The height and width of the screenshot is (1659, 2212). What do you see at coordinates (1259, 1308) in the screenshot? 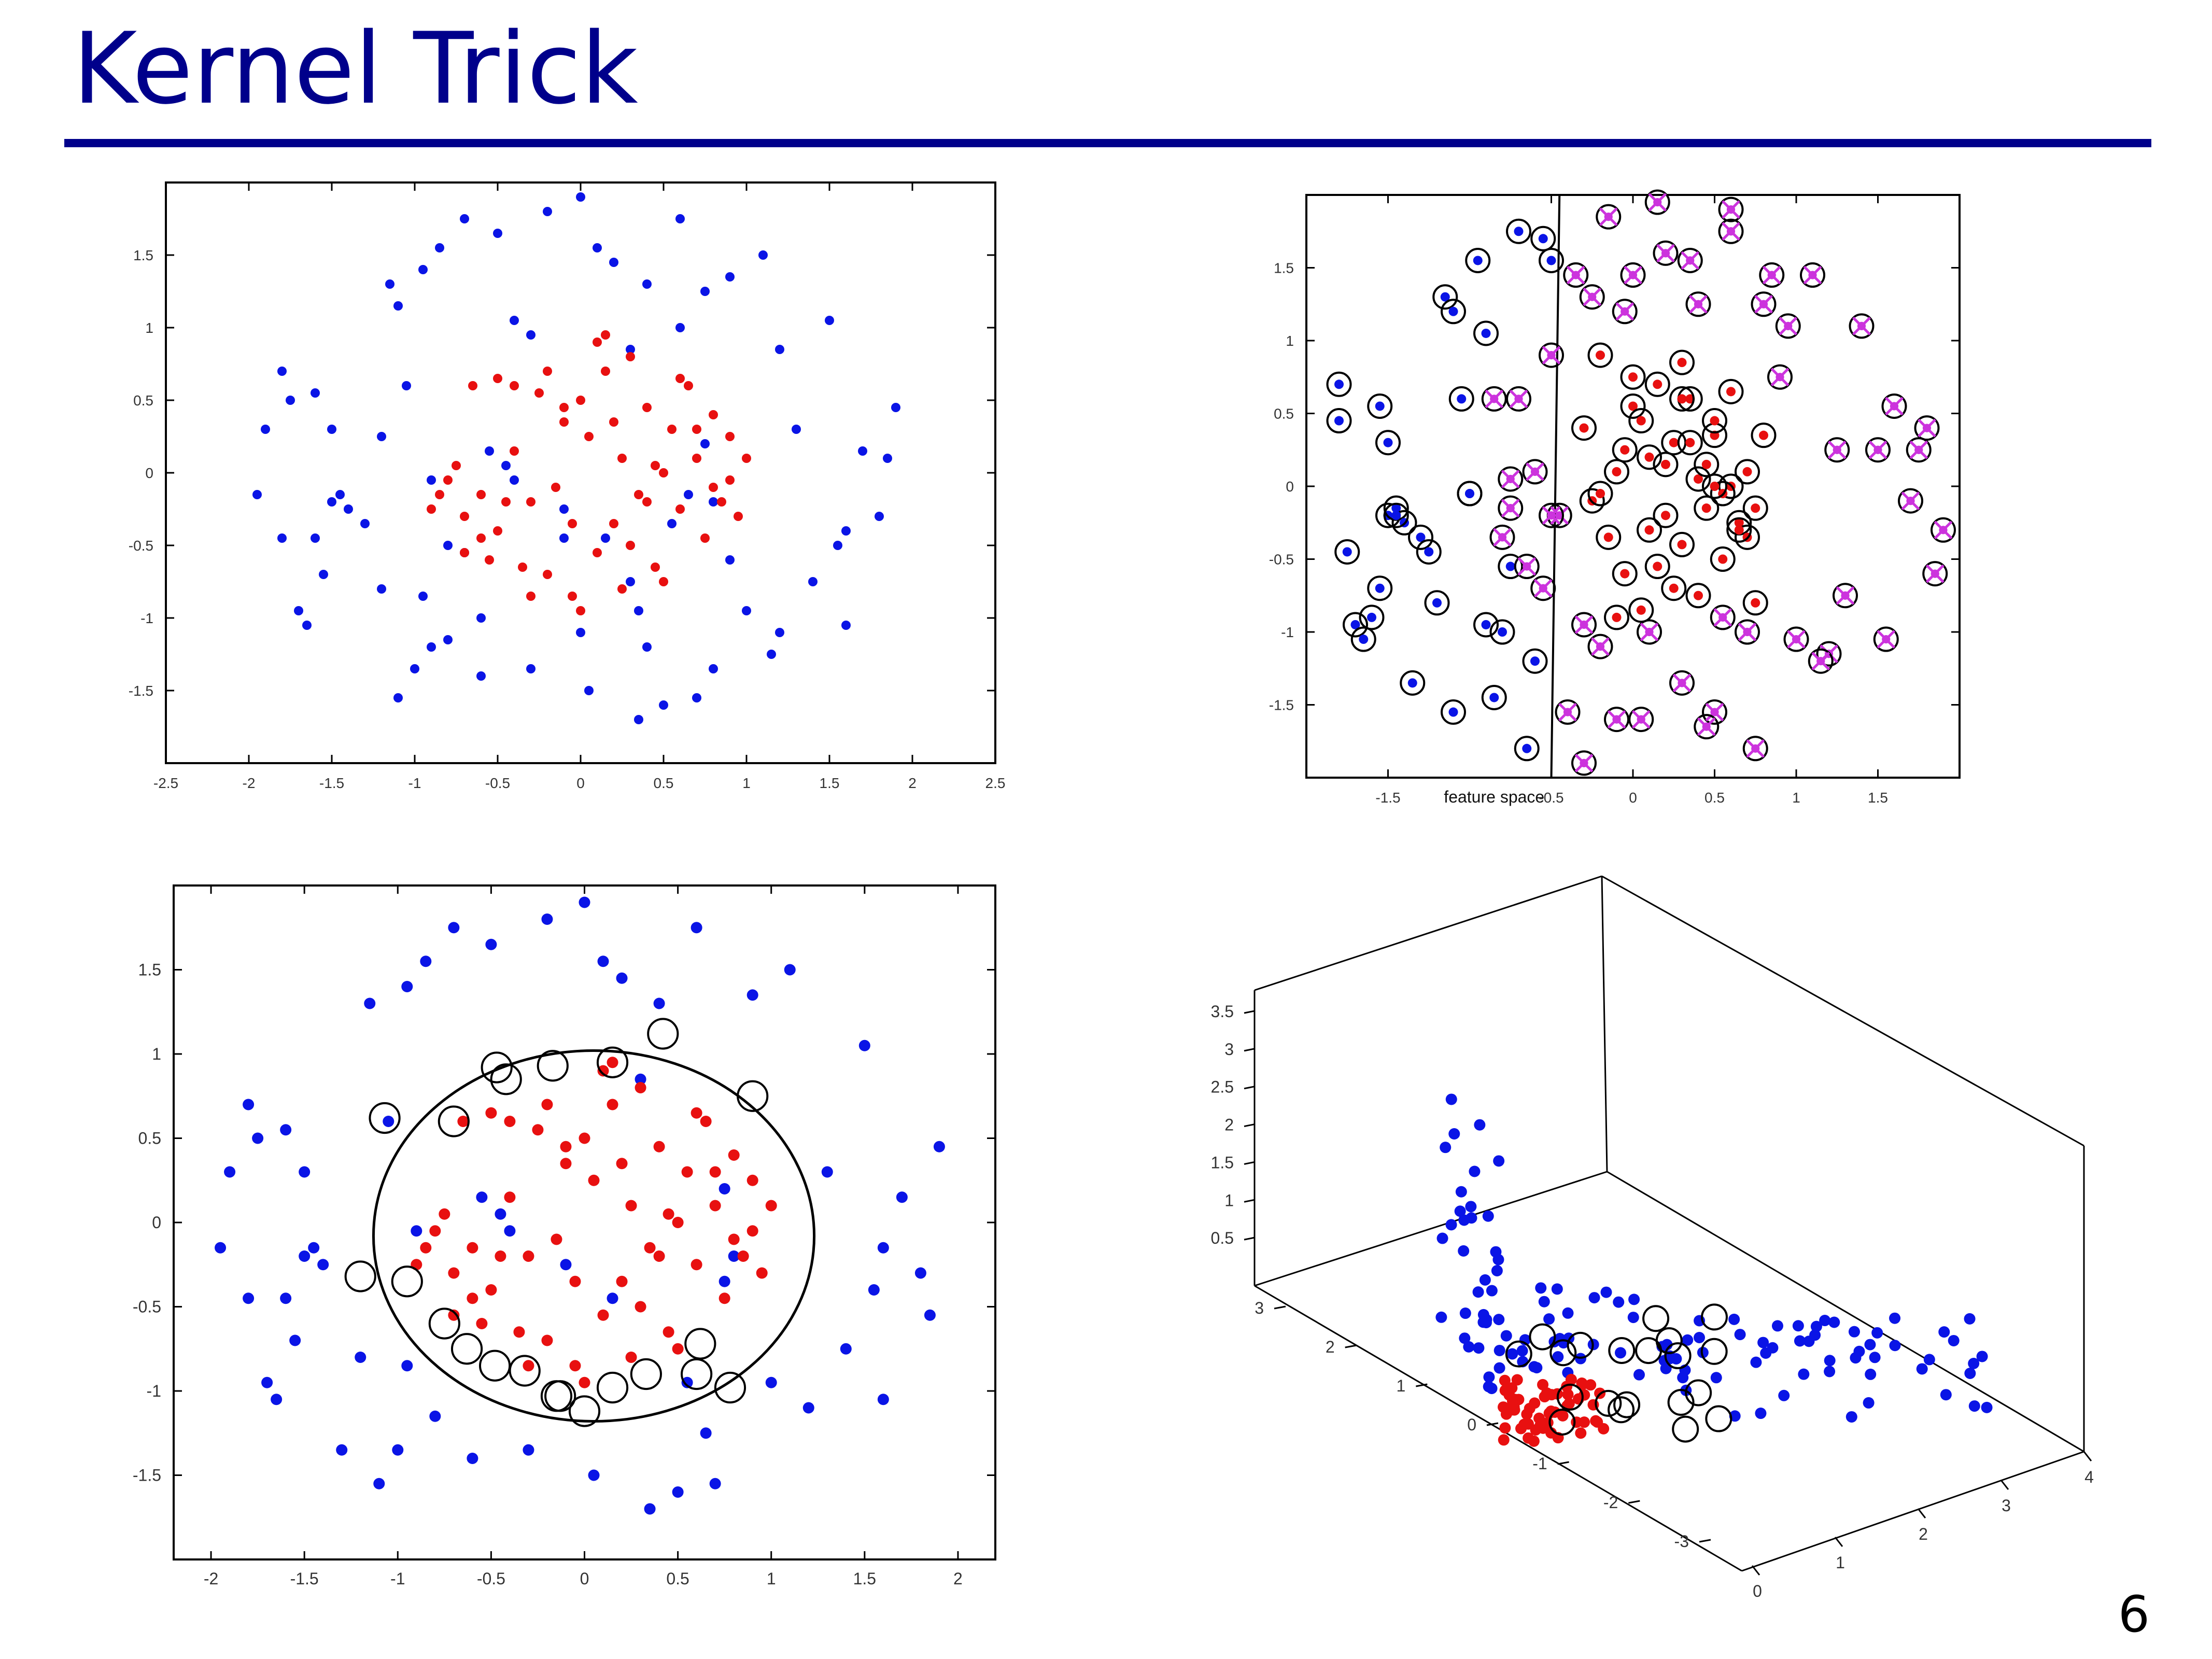
I see `y-tick-label: 3` at bounding box center [1259, 1308].